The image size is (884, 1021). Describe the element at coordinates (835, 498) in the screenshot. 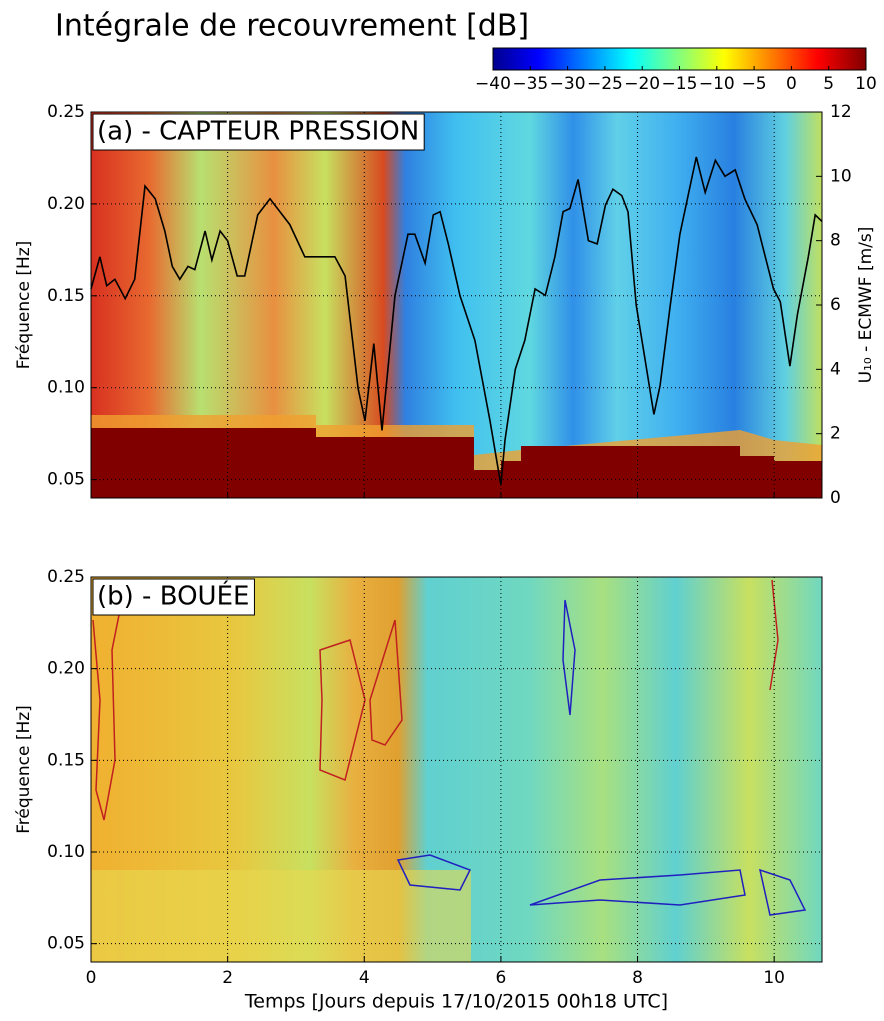

I see `y2-tick-label: 0` at that location.